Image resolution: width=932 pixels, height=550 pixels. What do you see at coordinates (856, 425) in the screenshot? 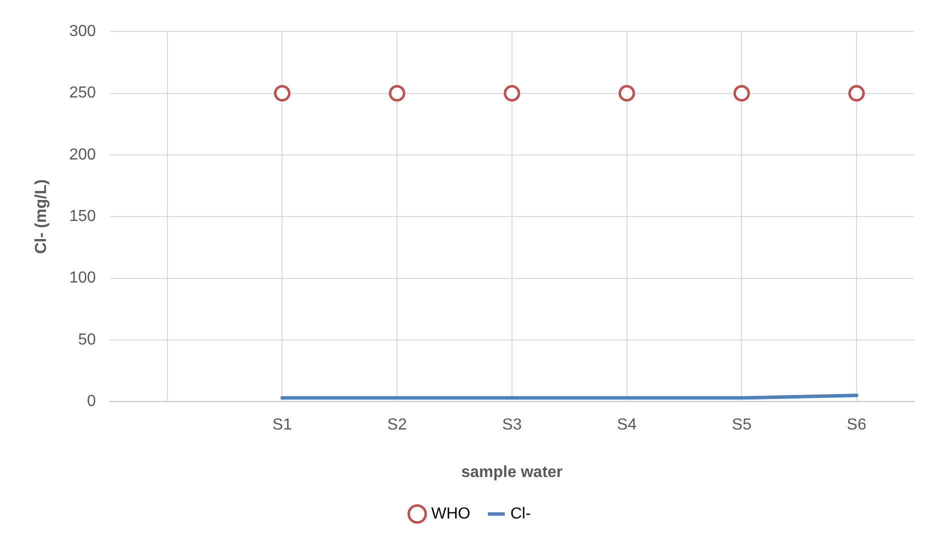
I see `x-tick-label: S6` at bounding box center [856, 425].